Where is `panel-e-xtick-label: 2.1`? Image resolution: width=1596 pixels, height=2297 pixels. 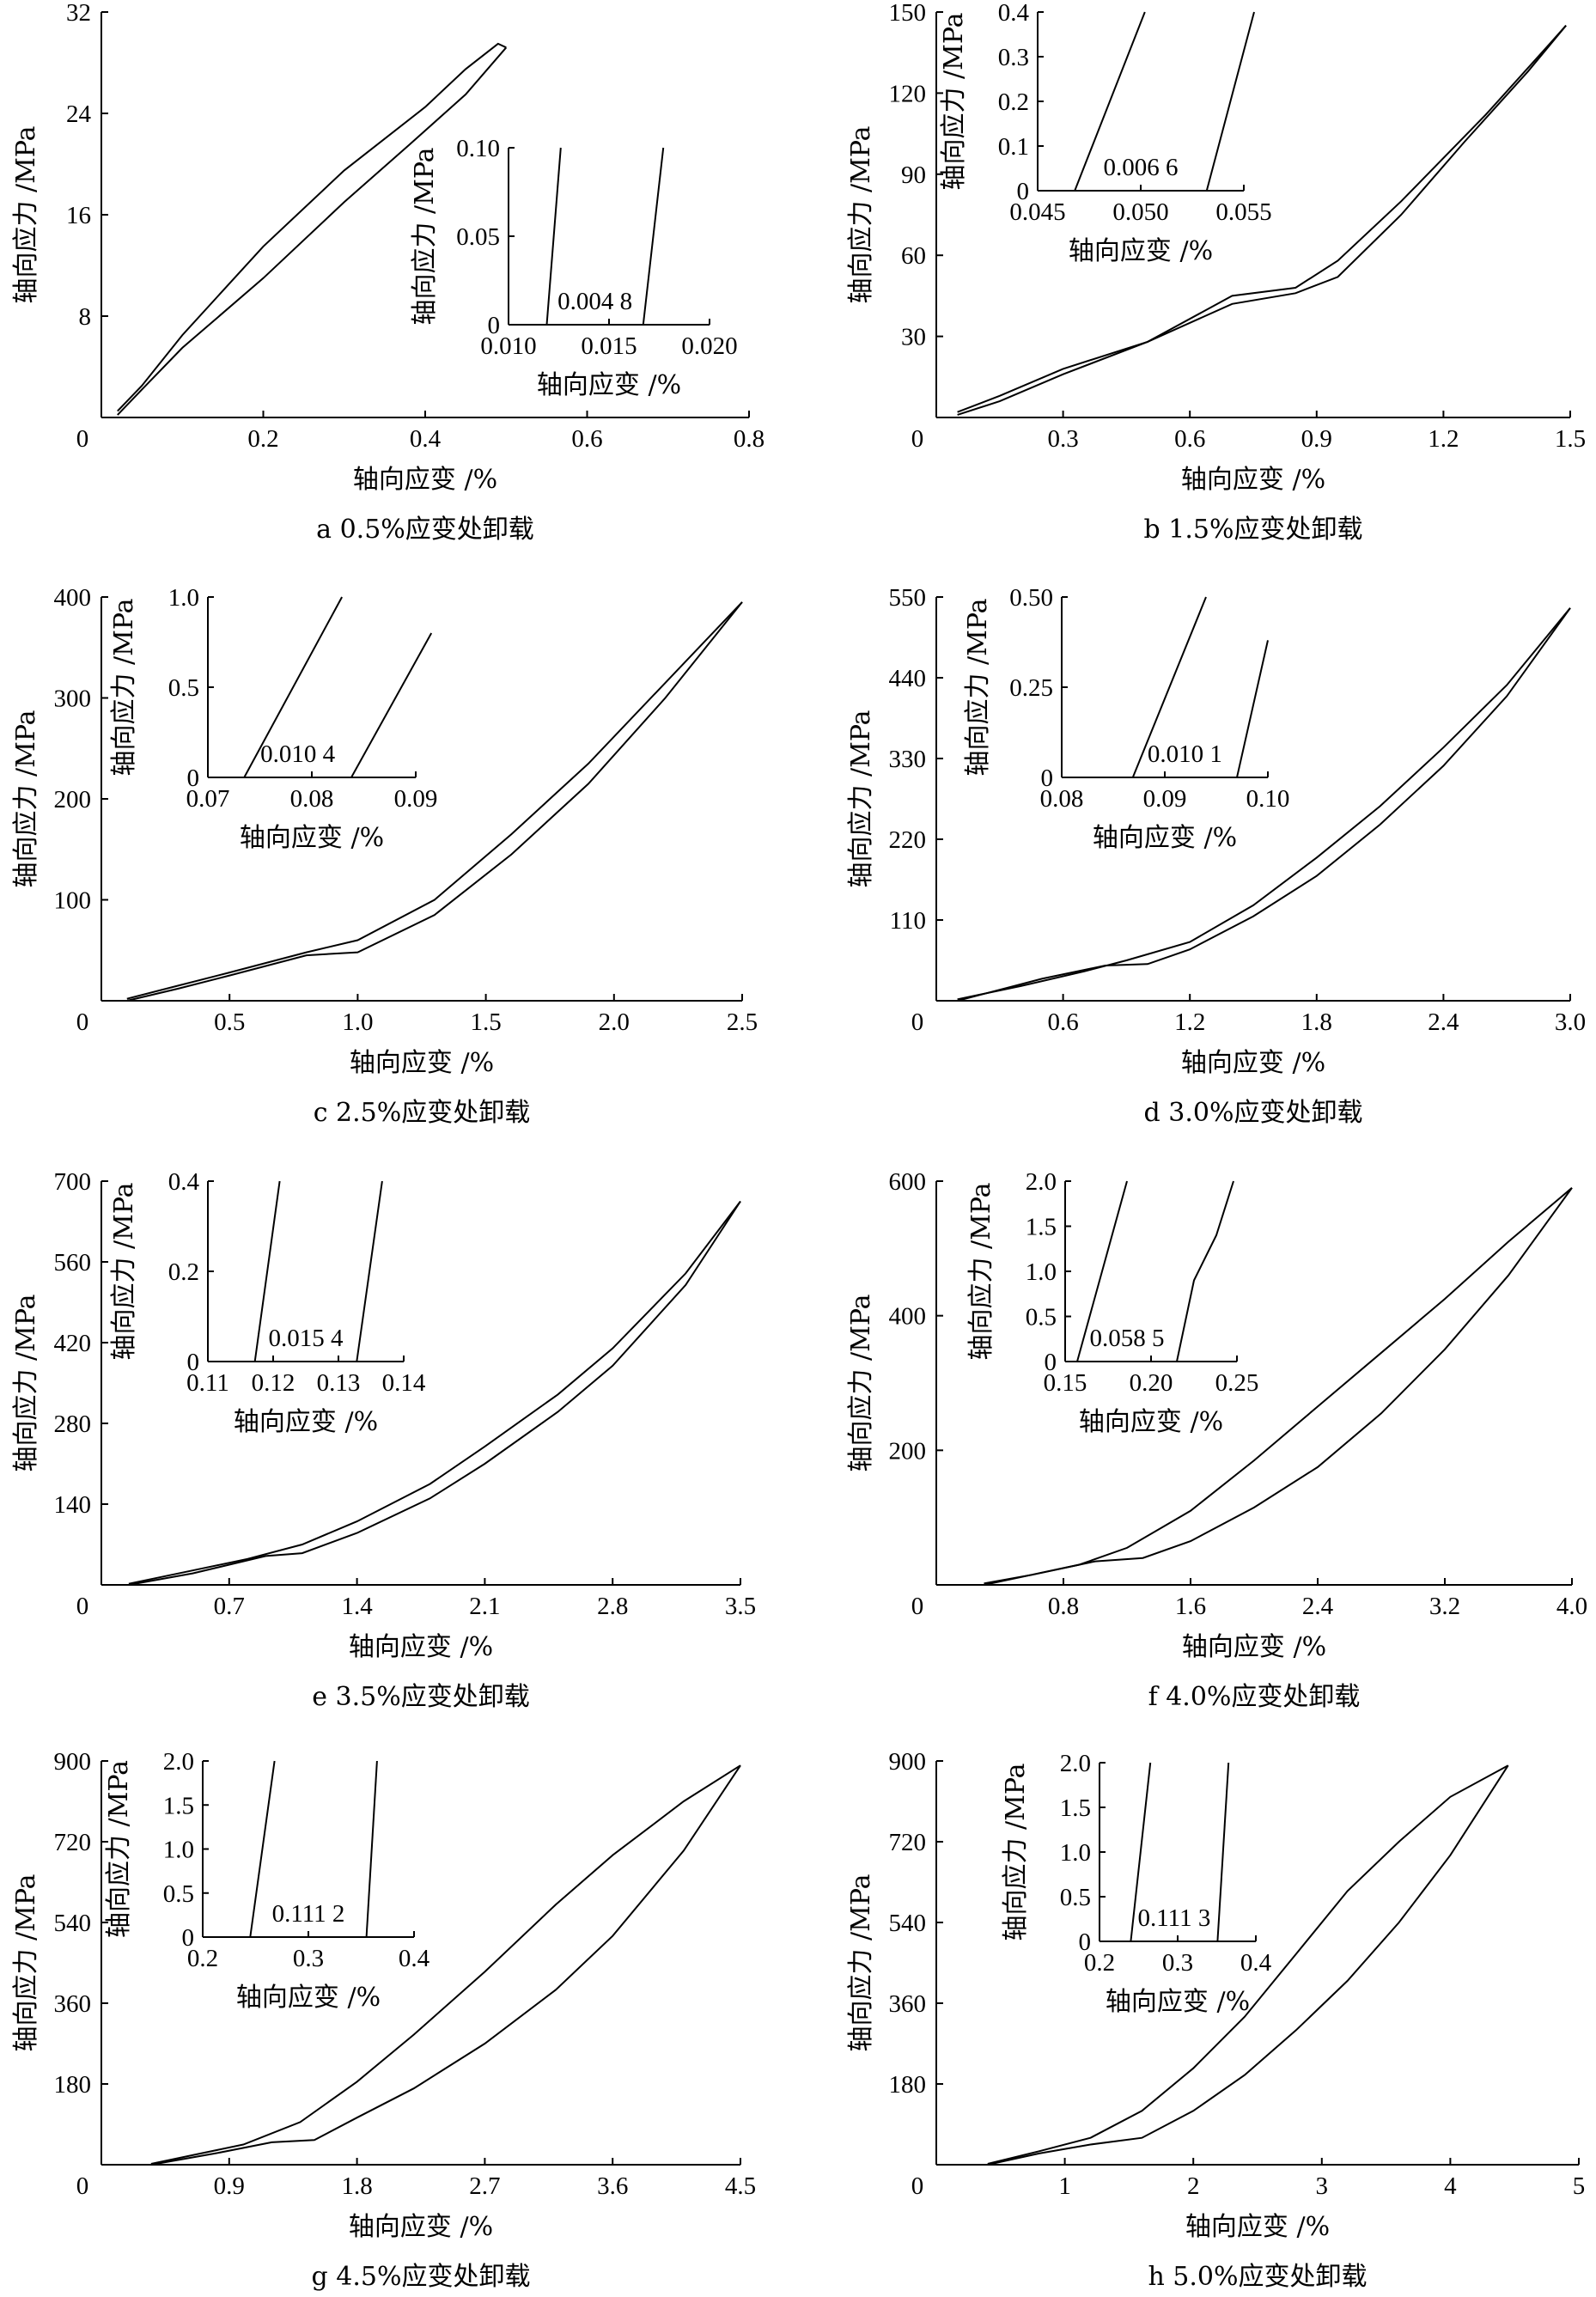
panel-e-xtick-label: 2.1 is located at coordinates (484, 1606).